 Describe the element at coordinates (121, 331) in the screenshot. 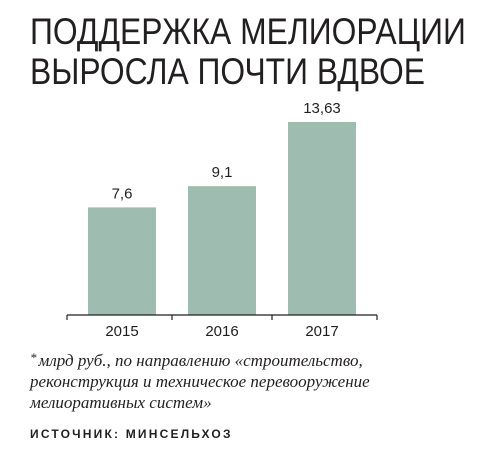

I see `x-tick-label-2015: 2015` at that location.